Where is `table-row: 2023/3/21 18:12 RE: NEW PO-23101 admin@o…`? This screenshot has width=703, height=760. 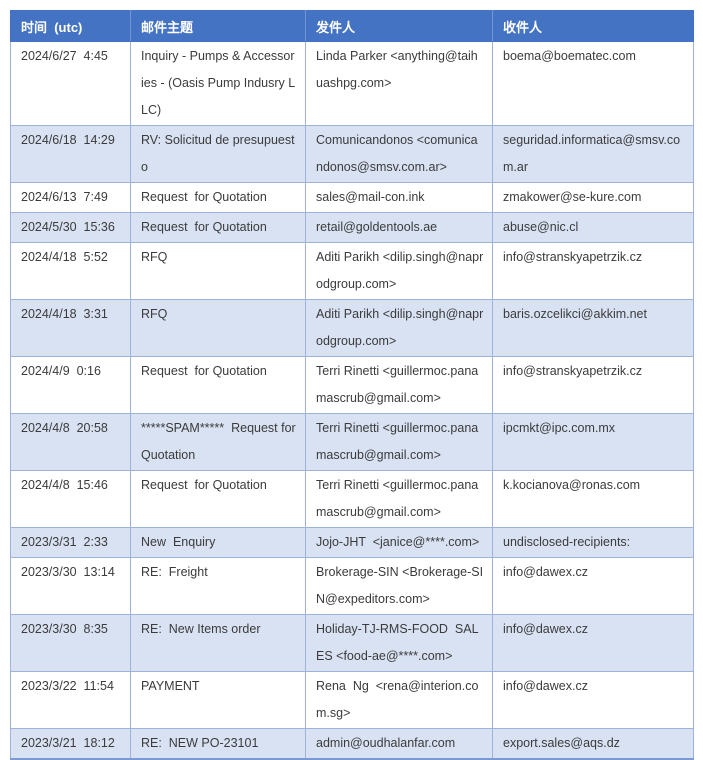 table-row: 2023/3/21 18:12 RE: NEW PO-23101 admin@o… is located at coordinates (352, 744).